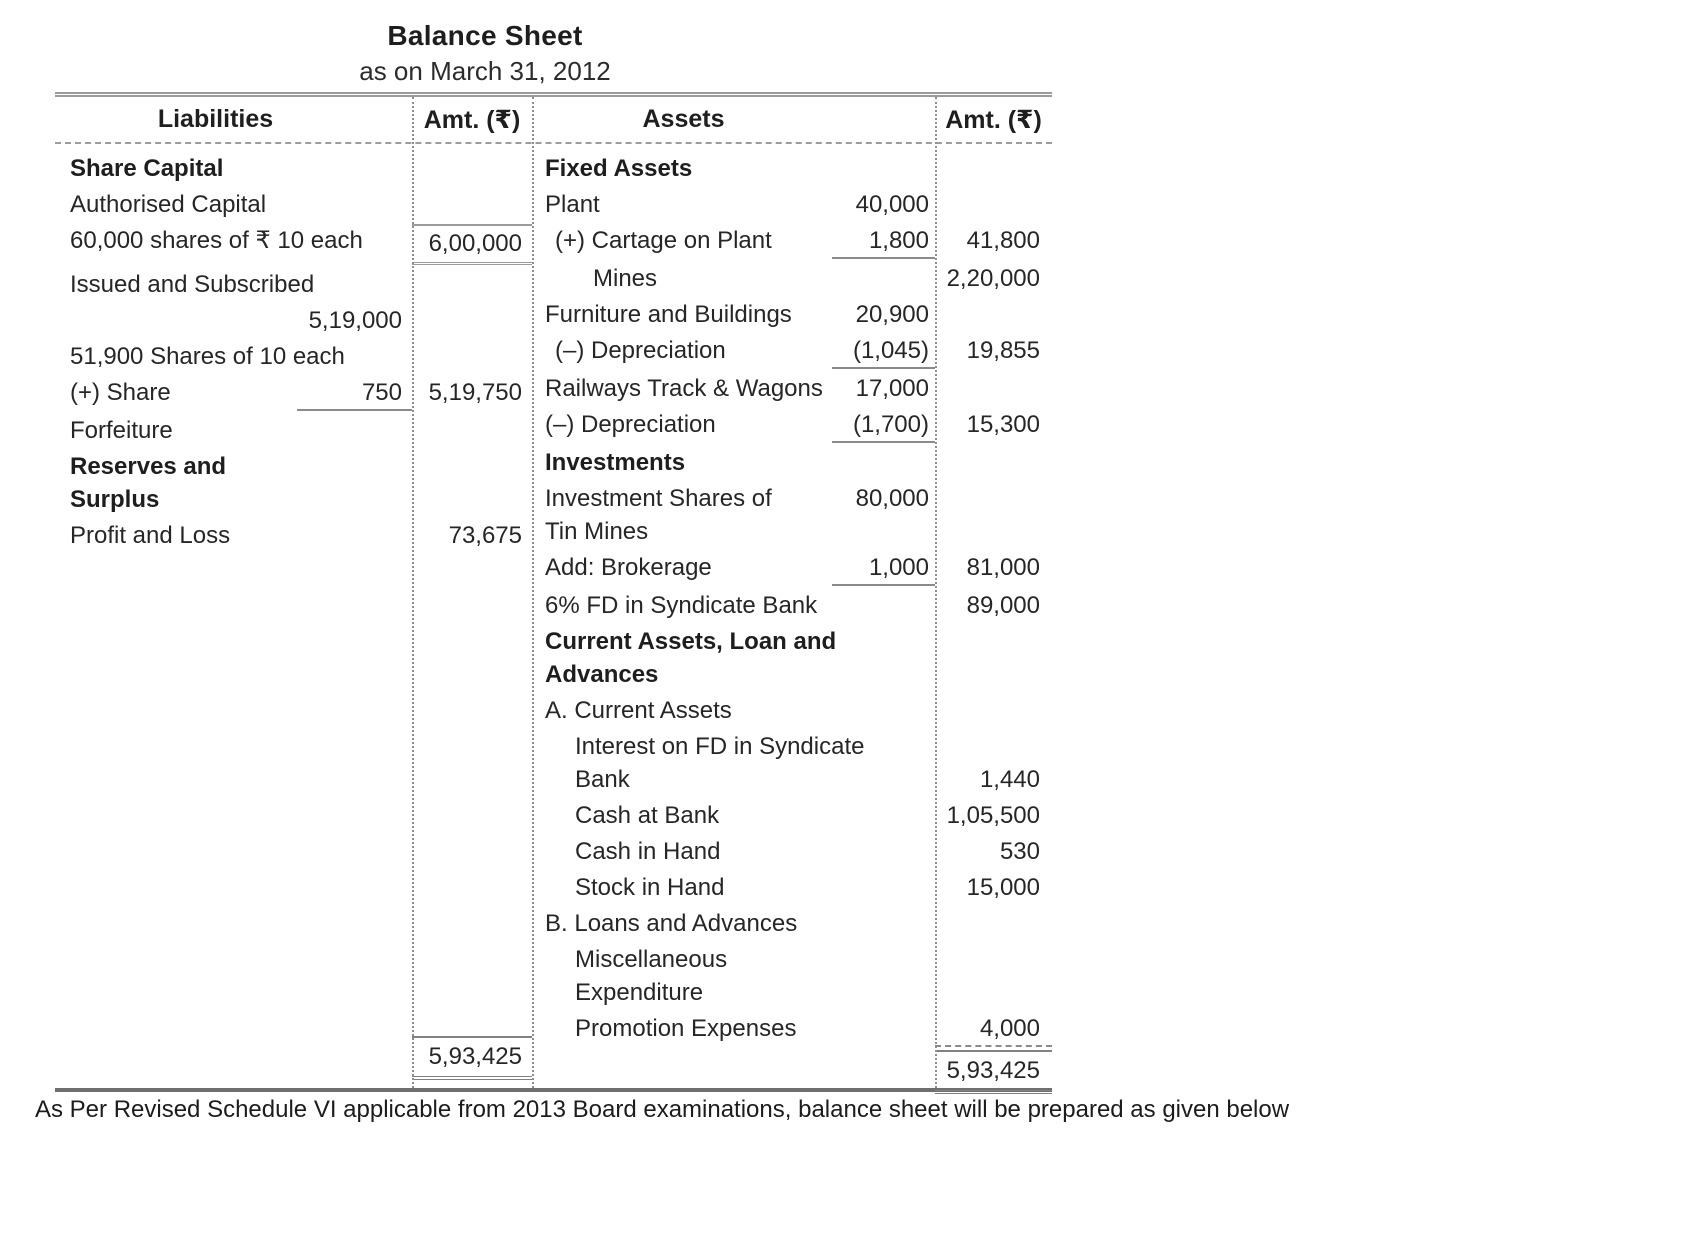 This screenshot has height=1237, width=1700. I want to click on particulars-label: Investments, so click(615, 462).